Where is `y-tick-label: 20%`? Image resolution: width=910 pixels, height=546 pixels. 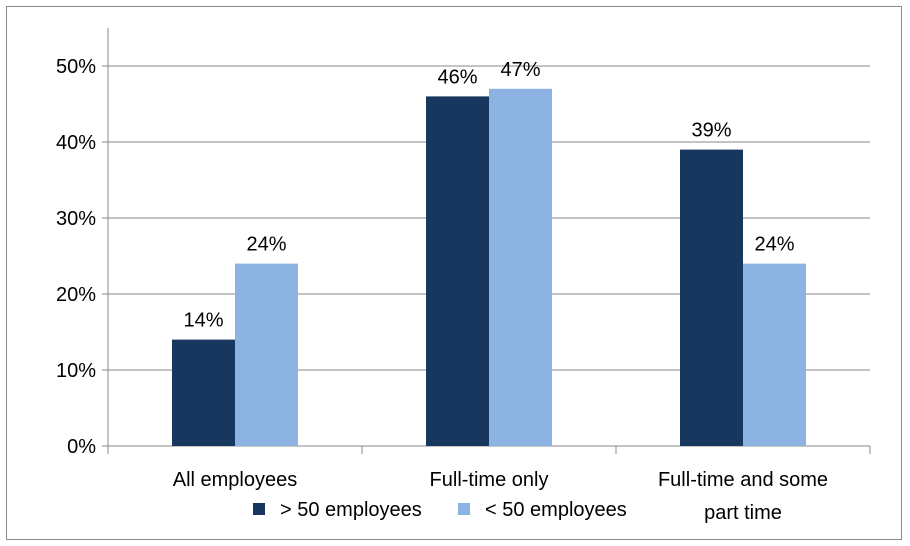 y-tick-label: 20% is located at coordinates (76, 295).